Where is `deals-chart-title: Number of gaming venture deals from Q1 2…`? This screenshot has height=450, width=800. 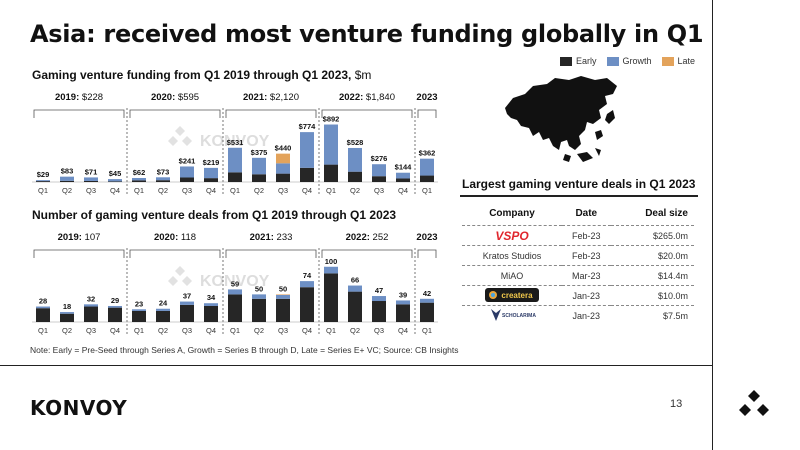
deals-chart-title: Number of gaming venture deals from Q1 2… is located at coordinates (214, 215).